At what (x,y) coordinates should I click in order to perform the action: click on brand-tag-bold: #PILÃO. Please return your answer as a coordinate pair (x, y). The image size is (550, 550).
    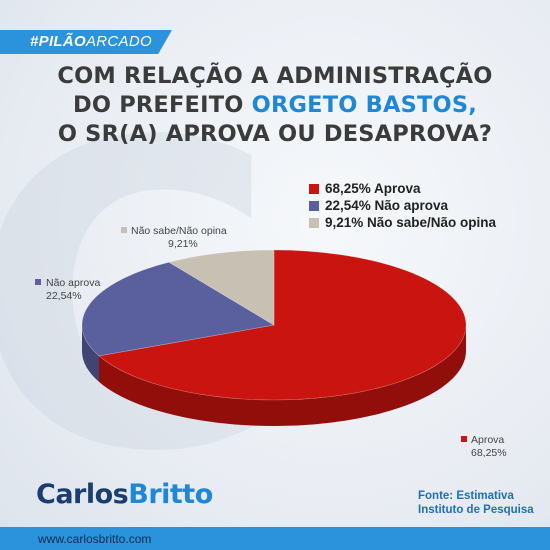
    Looking at the image, I should click on (58, 41).